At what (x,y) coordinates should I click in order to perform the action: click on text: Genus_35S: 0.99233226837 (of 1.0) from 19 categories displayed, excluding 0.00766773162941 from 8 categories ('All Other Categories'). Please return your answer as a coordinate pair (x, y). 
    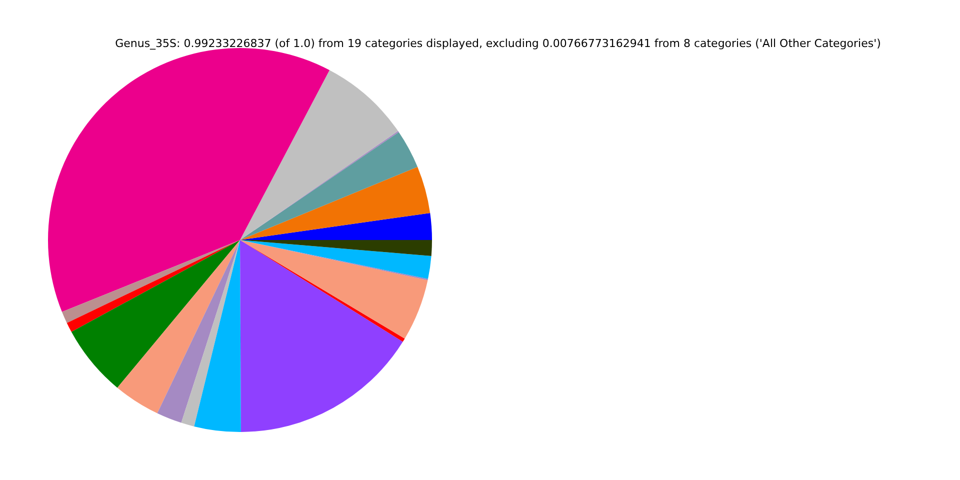
    Looking at the image, I should click on (498, 43).